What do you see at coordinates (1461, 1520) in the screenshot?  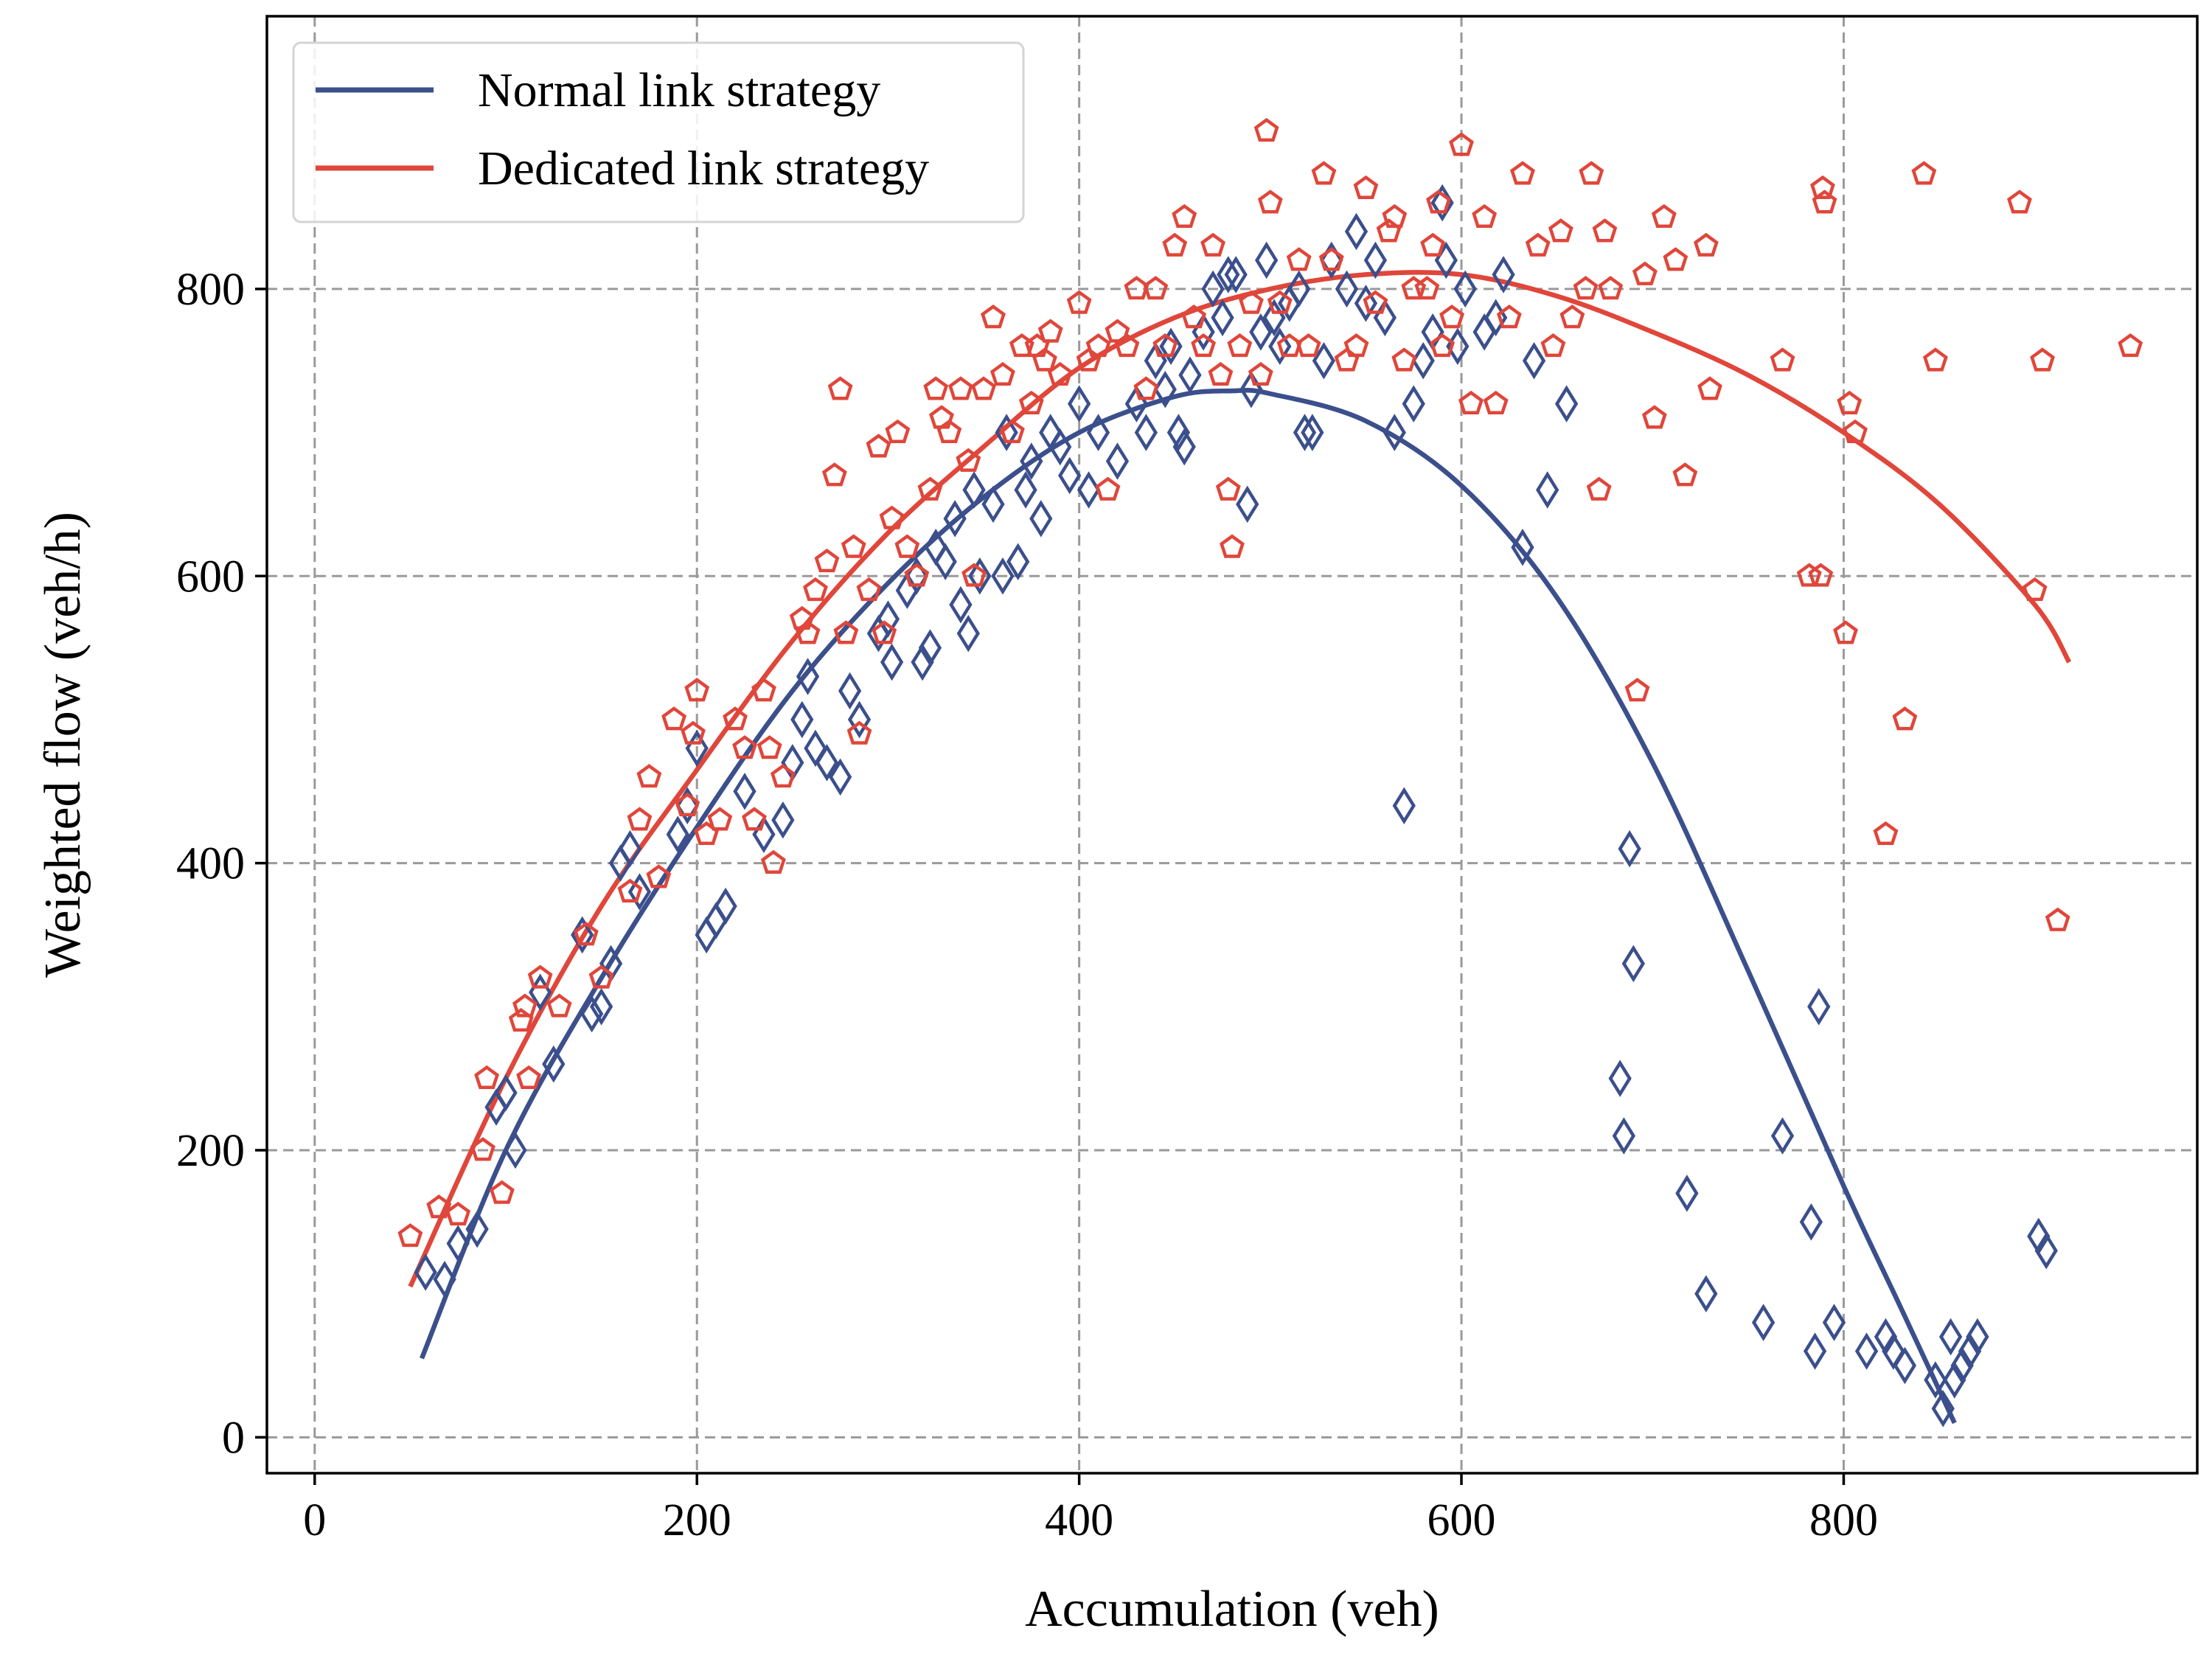 I see `x-tick-label: 600` at bounding box center [1461, 1520].